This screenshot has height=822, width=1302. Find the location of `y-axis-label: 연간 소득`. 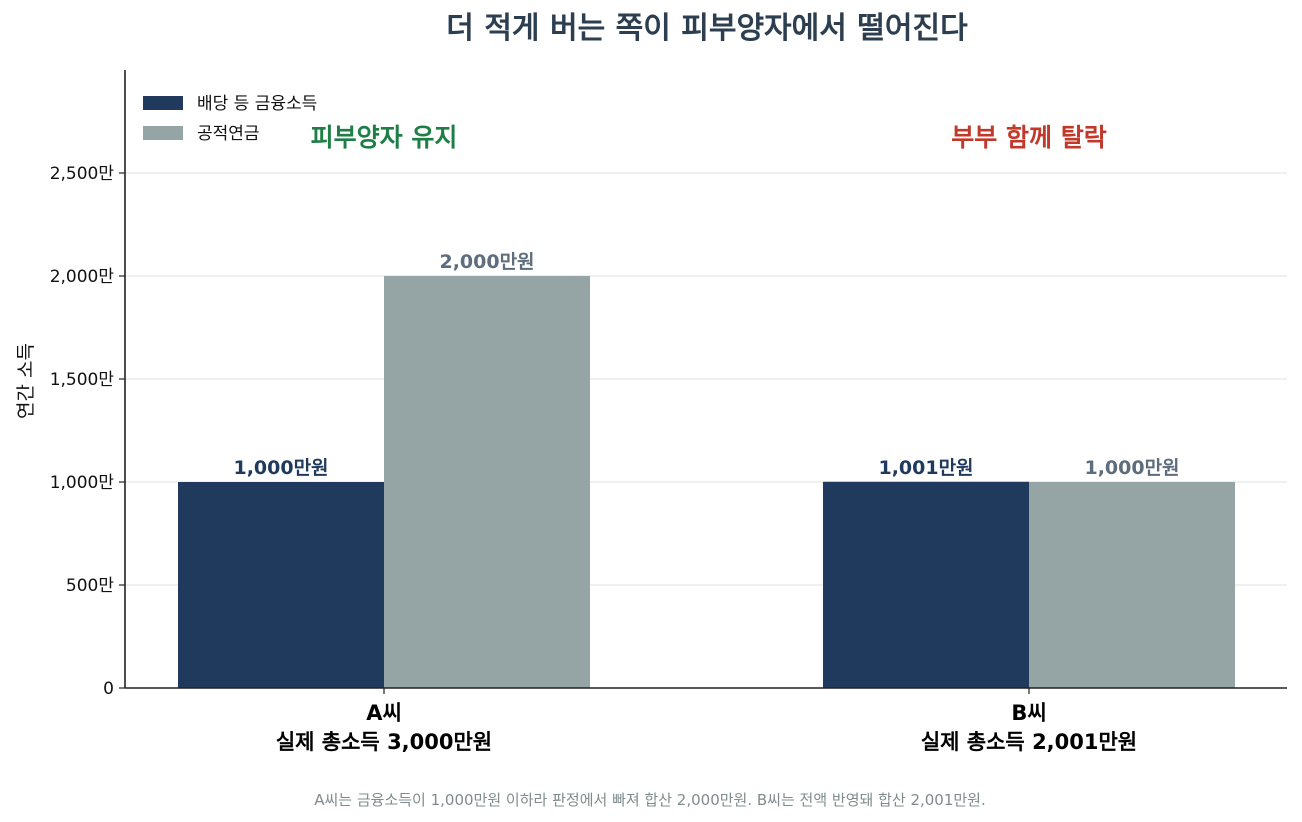

y-axis-label: 연간 소득 is located at coordinates (26, 381).